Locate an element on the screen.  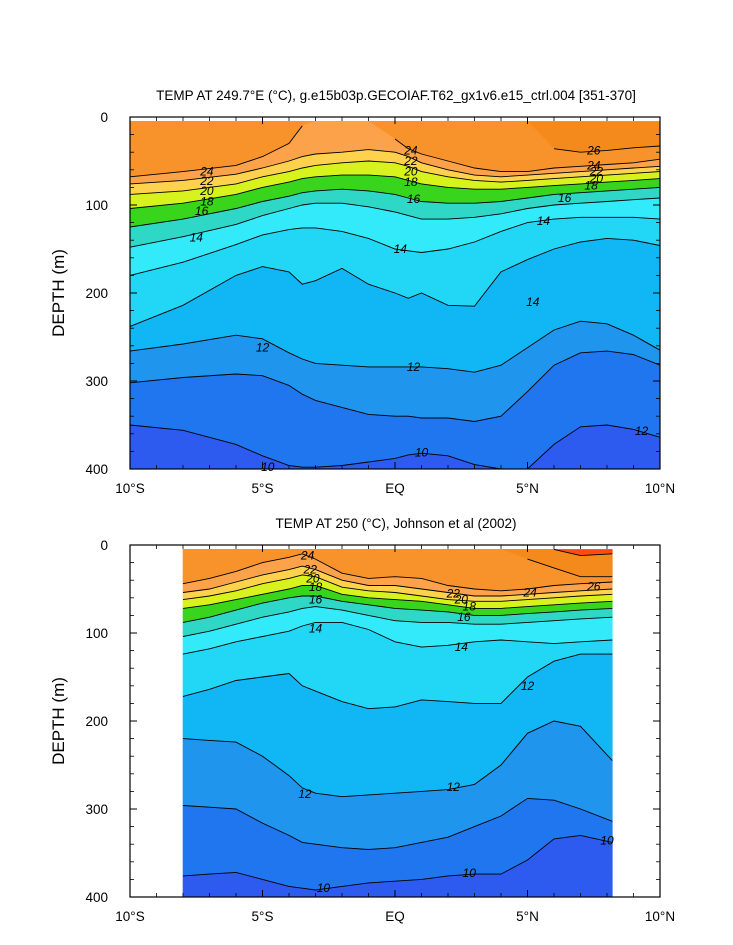
bottom-y-axis-label: DEPTH (m) is located at coordinates (58, 721).